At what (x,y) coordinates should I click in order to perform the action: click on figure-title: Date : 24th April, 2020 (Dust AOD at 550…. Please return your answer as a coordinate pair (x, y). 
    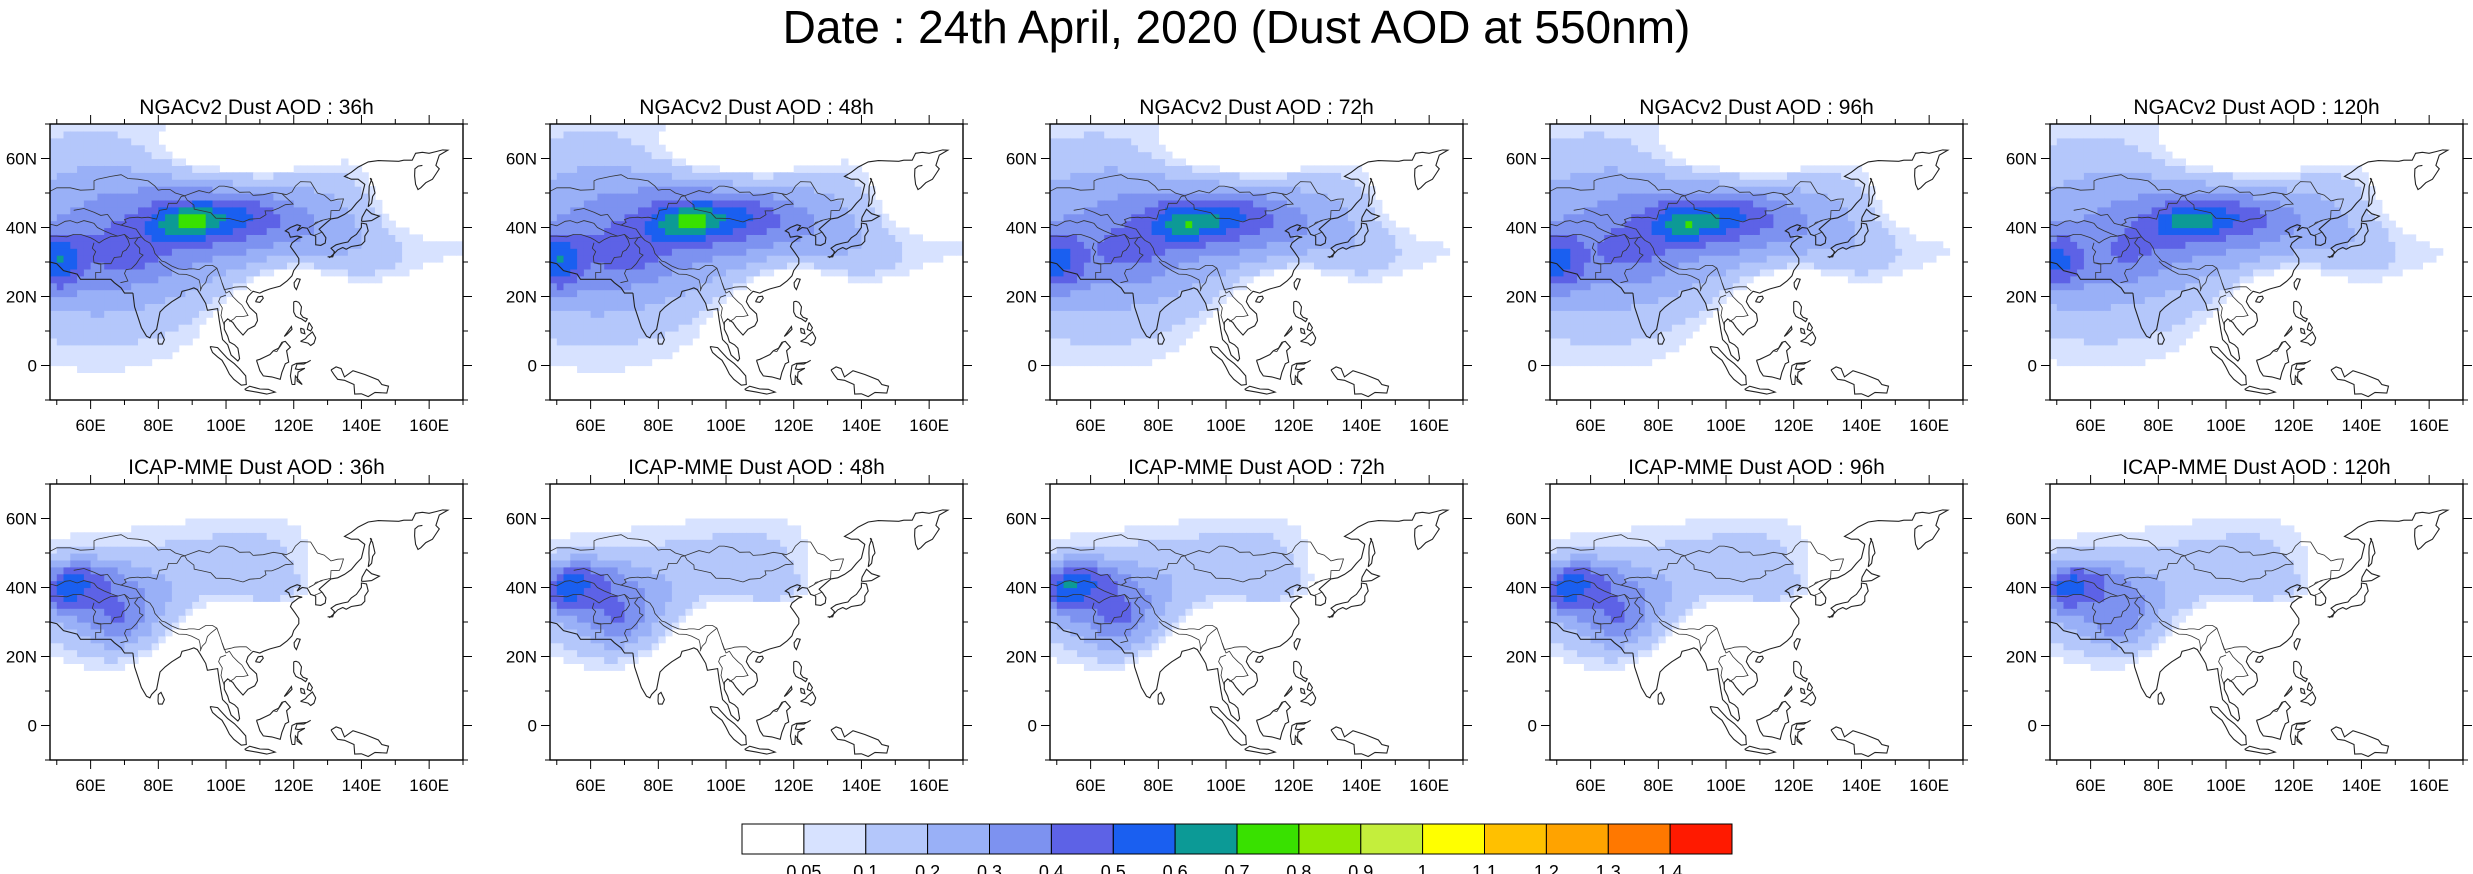
    Looking at the image, I should click on (1236, 27).